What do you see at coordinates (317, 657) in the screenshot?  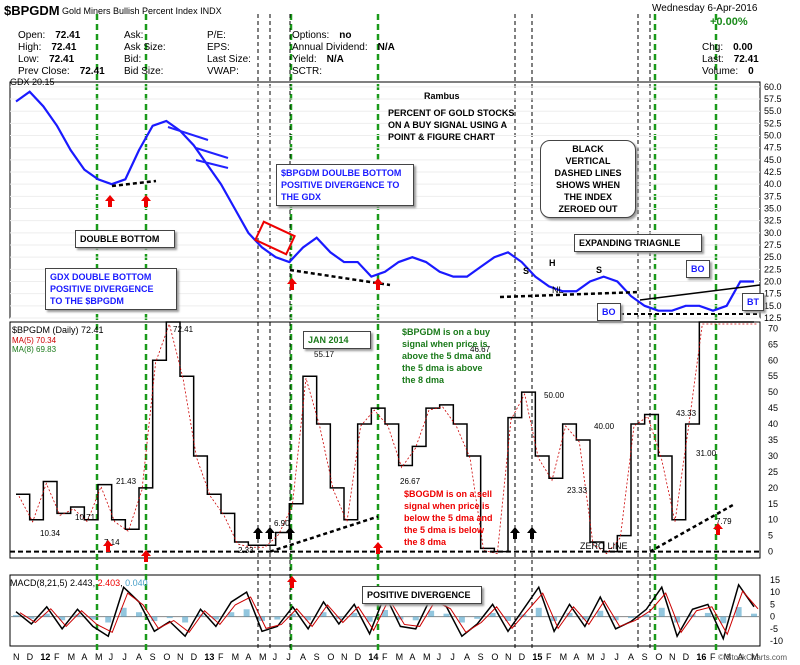 I see `x-label-22: S` at bounding box center [317, 657].